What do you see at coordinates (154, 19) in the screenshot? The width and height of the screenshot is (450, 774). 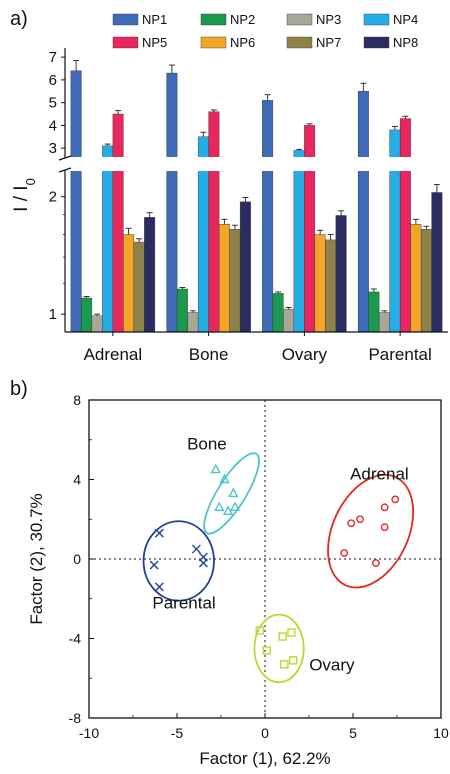 I see `legend-label: NP1` at bounding box center [154, 19].